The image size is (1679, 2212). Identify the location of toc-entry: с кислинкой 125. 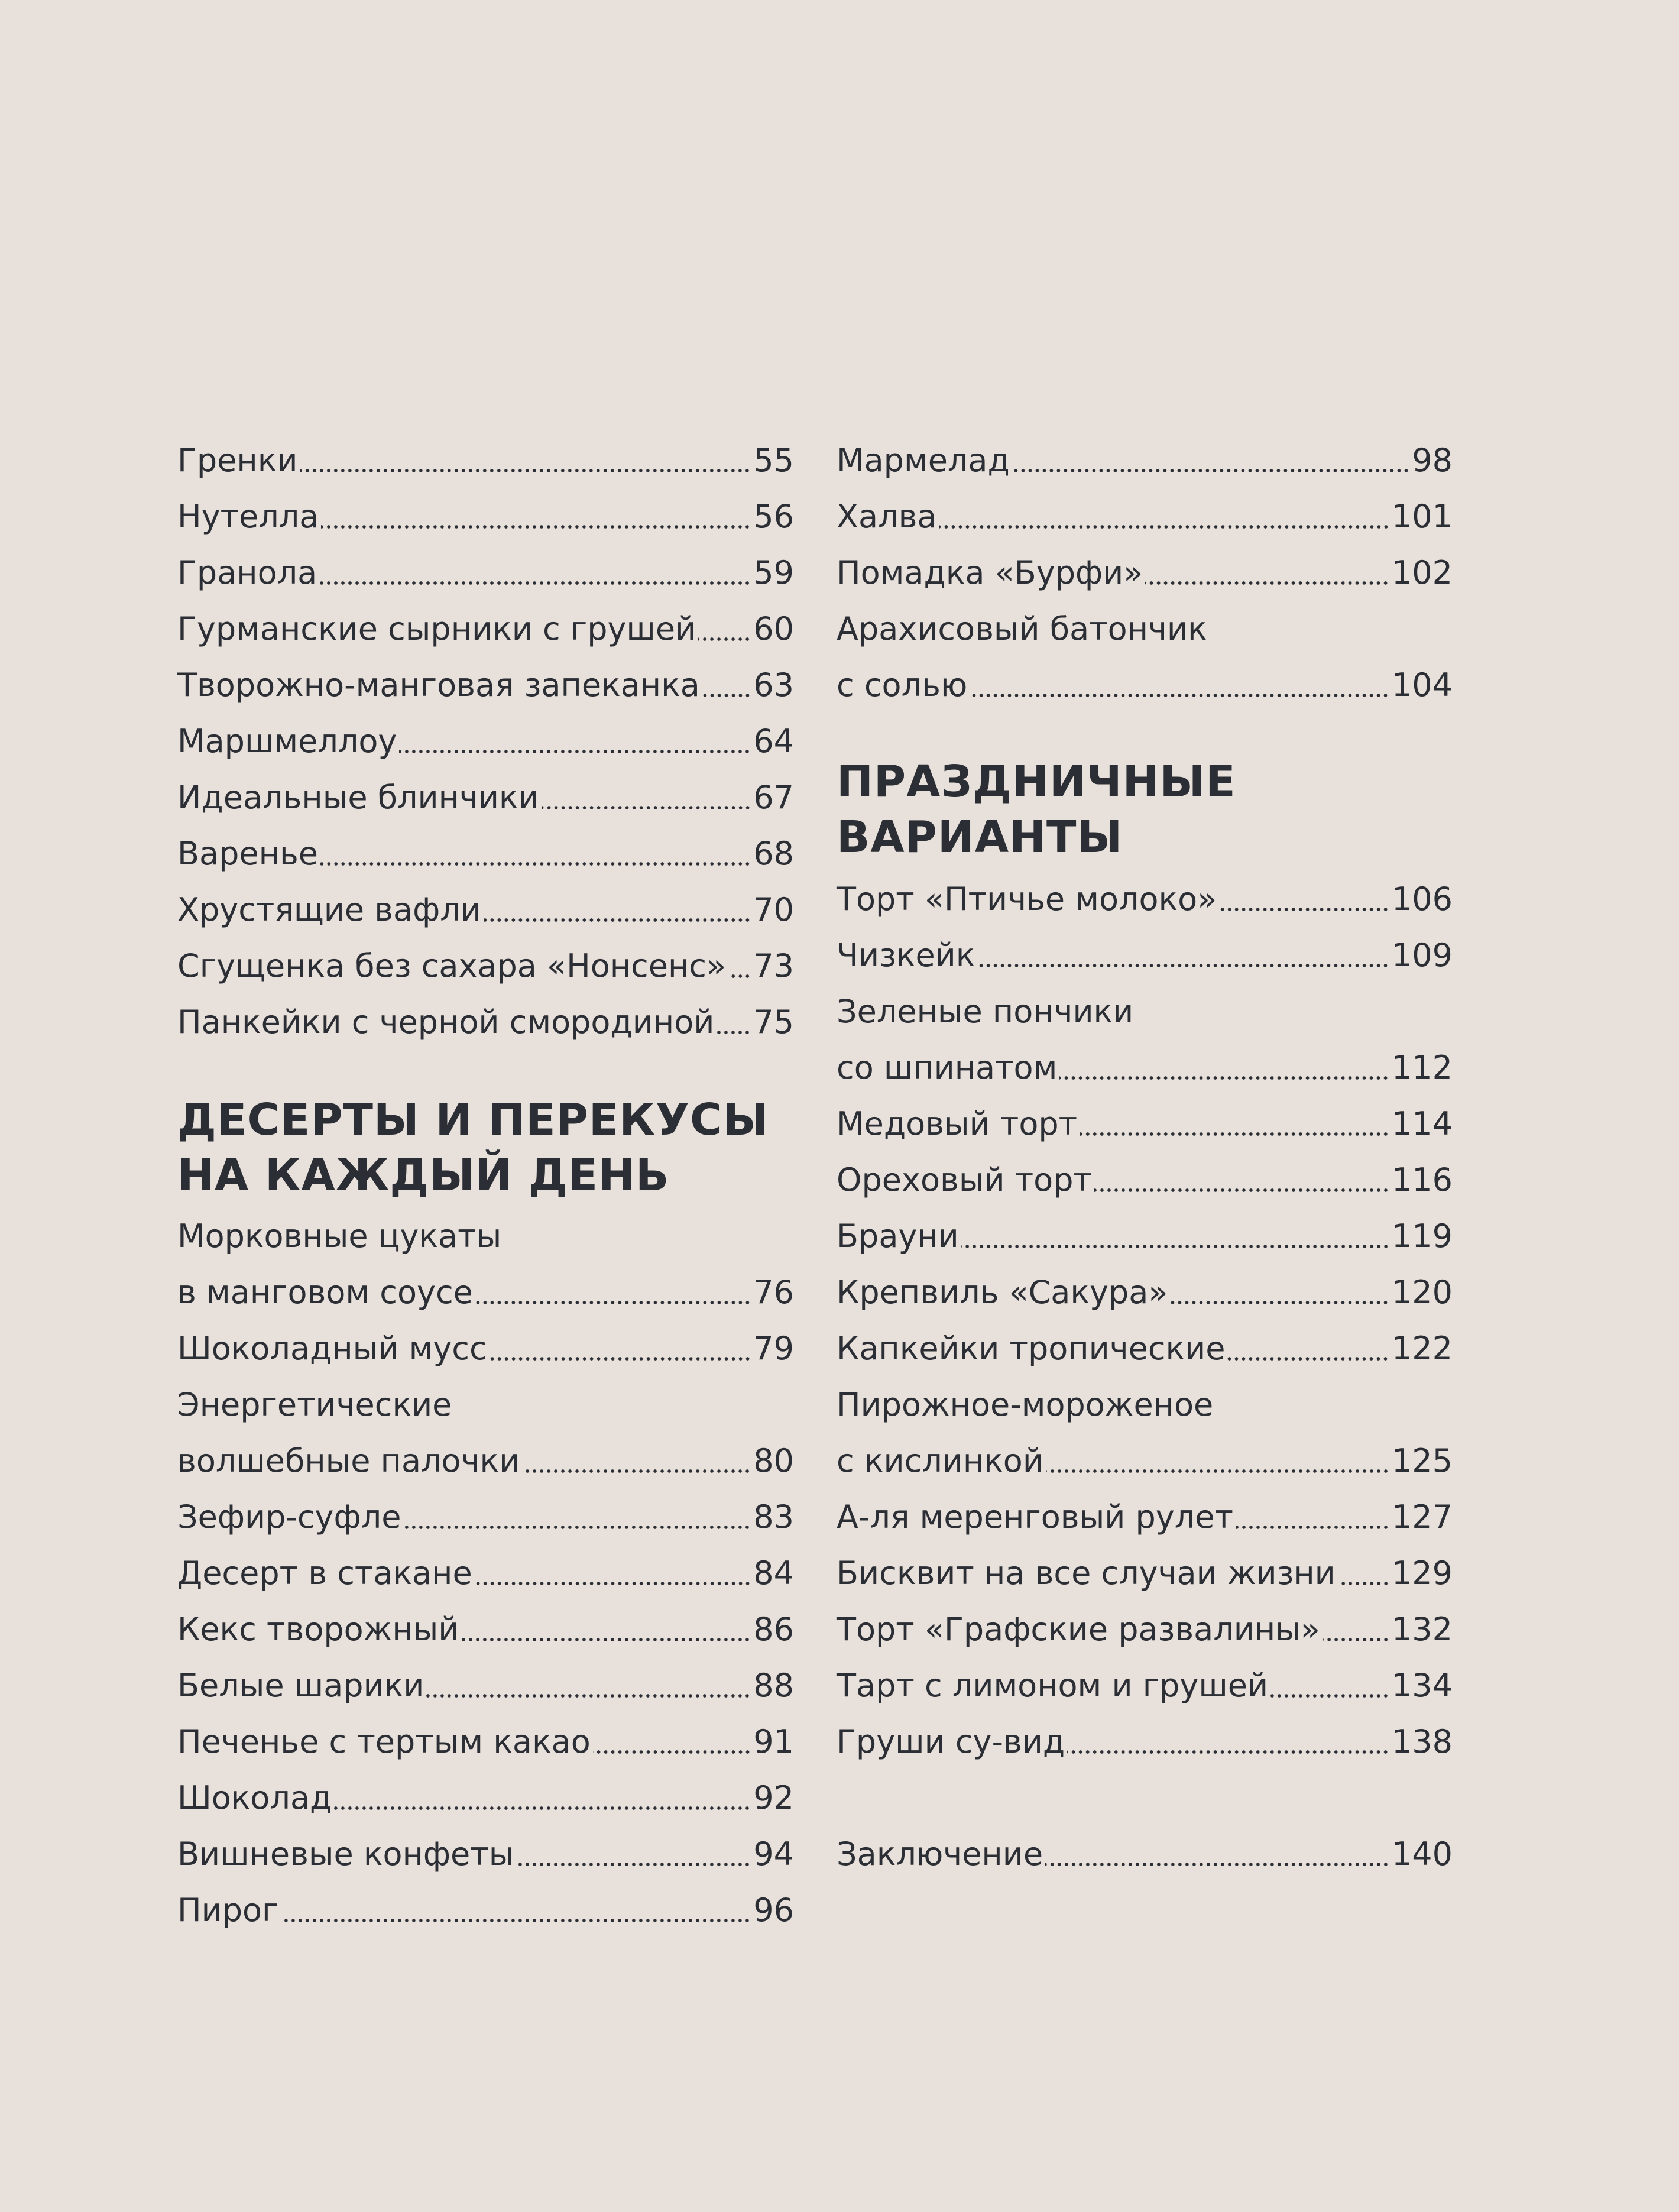
(1145, 1461).